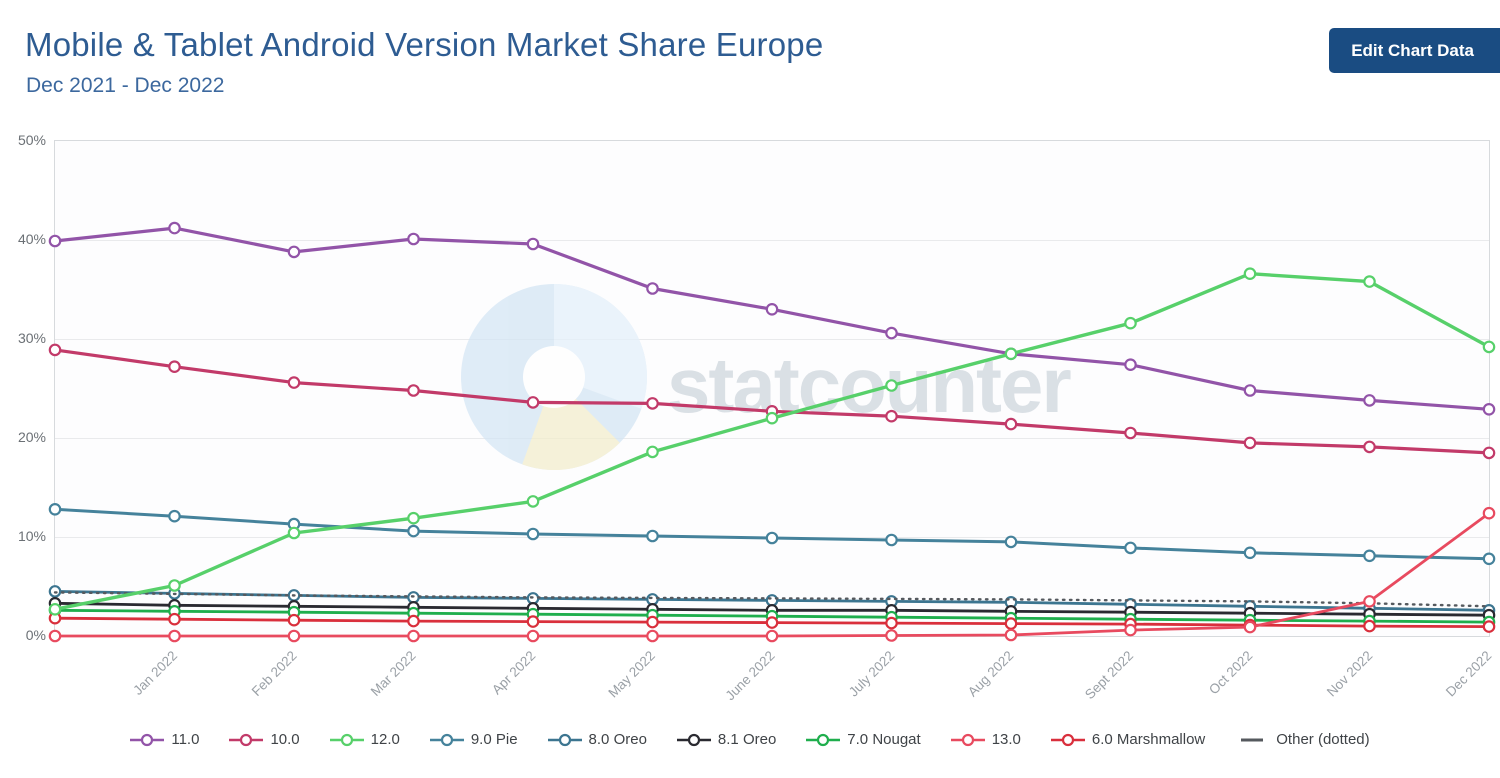  Describe the element at coordinates (1109, 675) in the screenshot. I see `x-axis-label: Sept 2022` at that location.